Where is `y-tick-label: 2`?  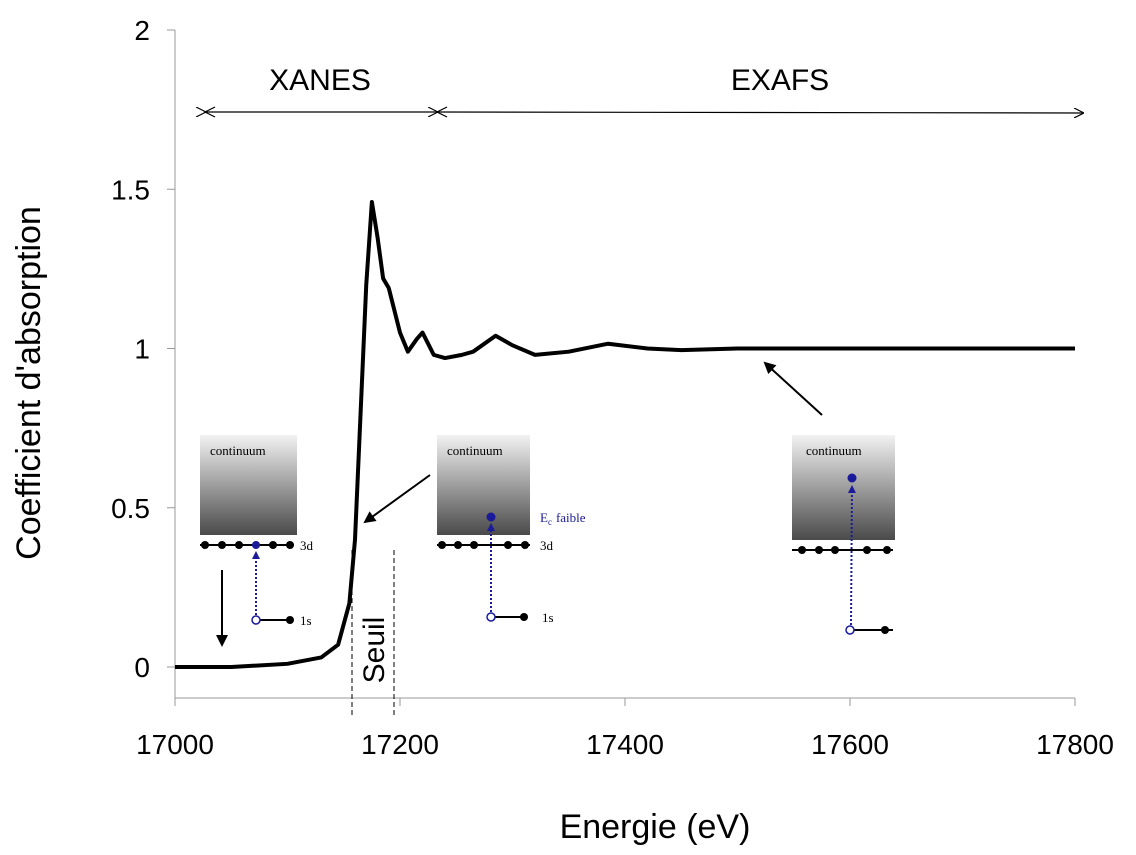
y-tick-label: 2 is located at coordinates (142, 30).